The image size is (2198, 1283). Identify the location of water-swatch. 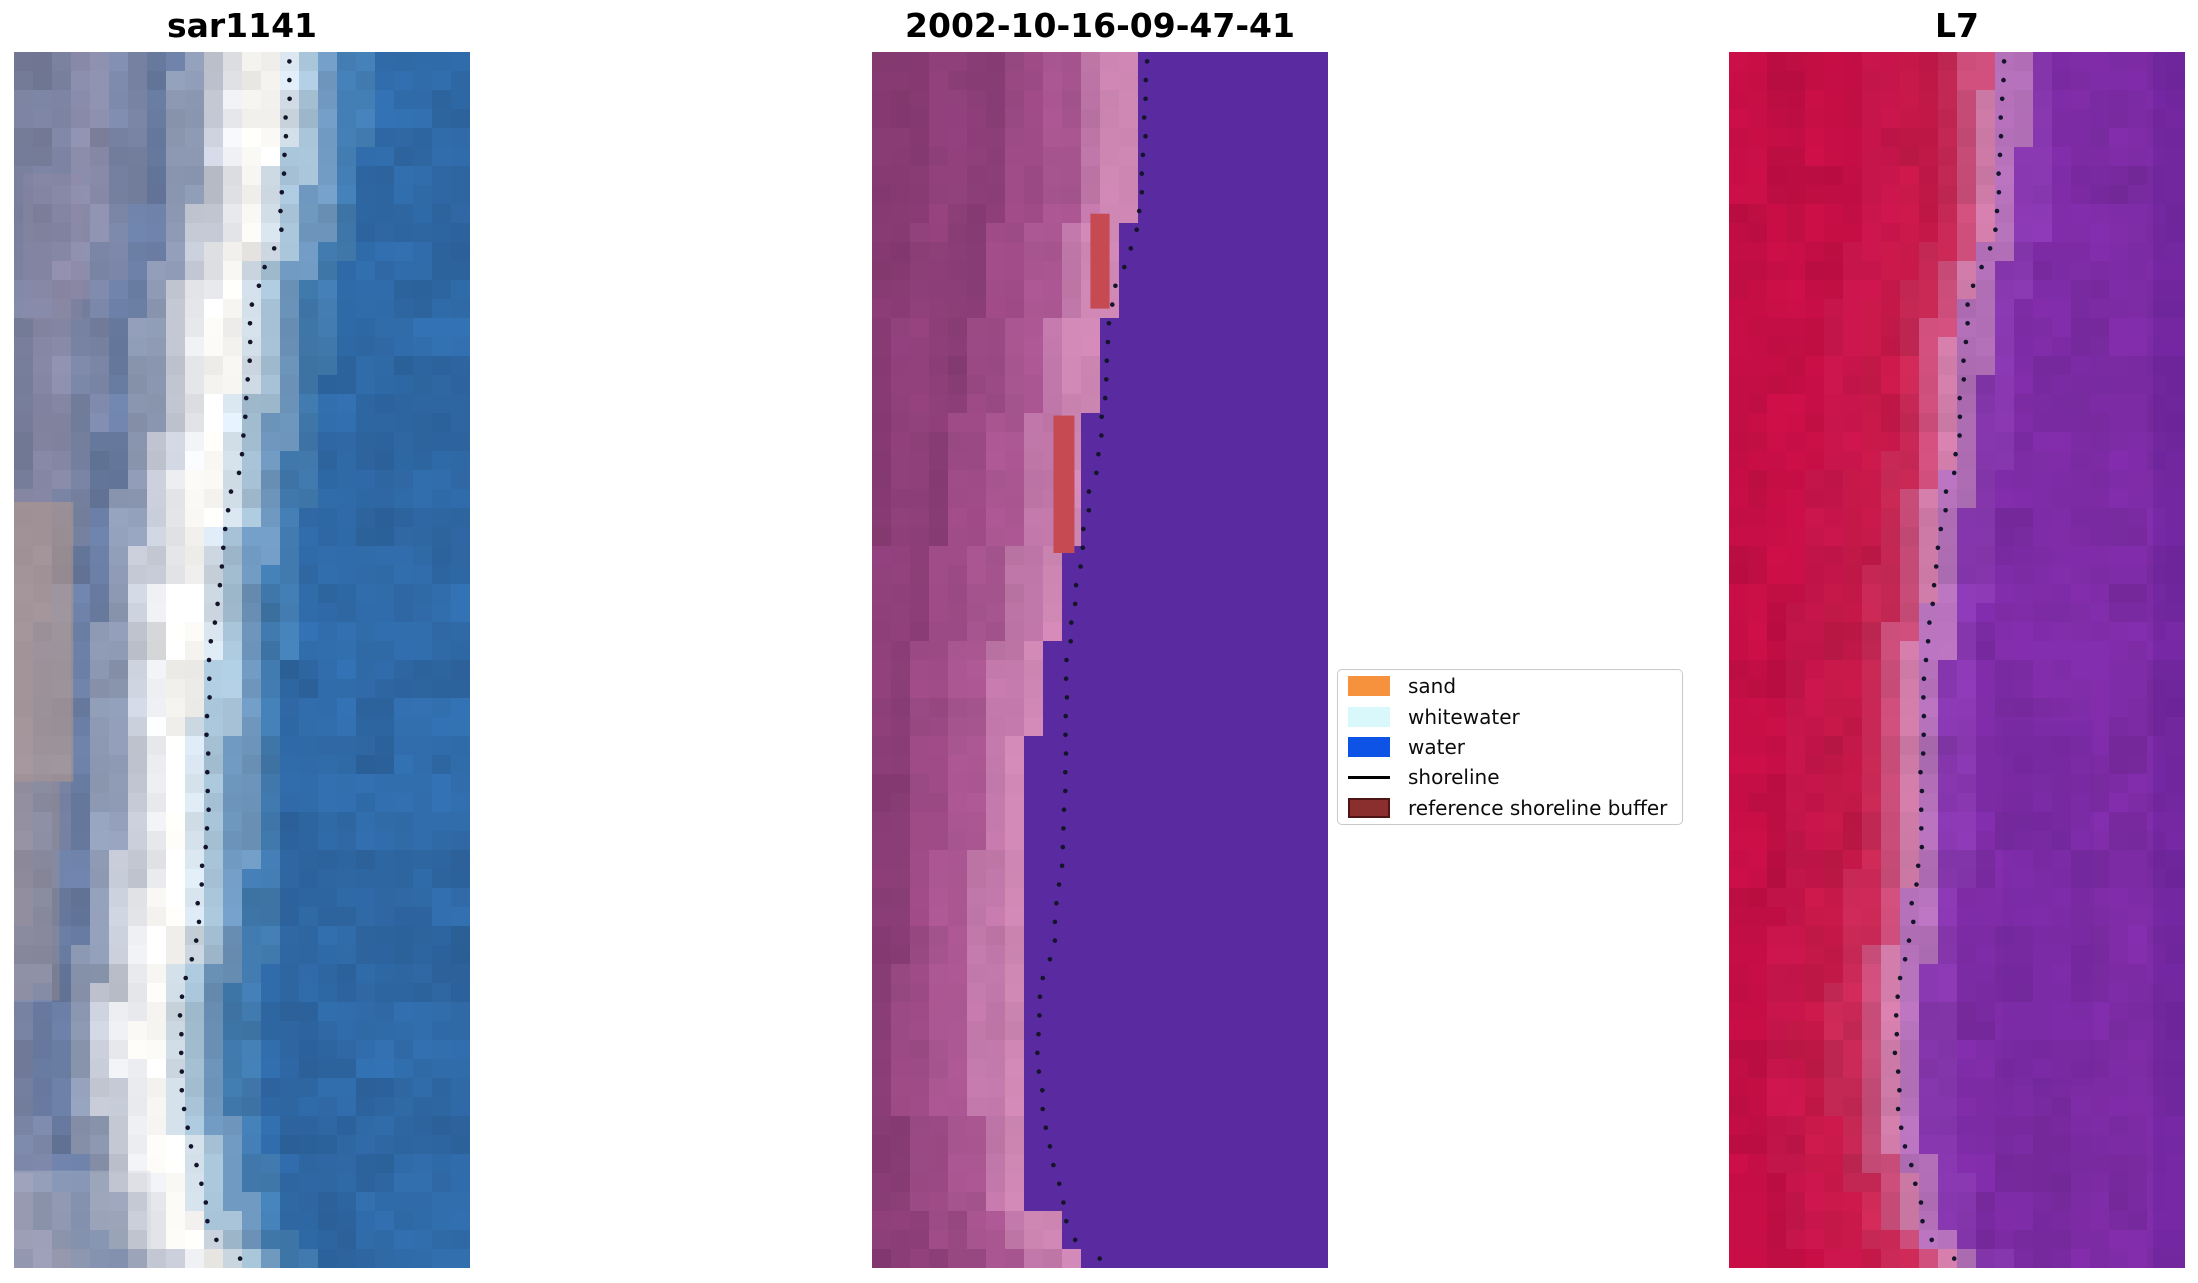
(1369, 746).